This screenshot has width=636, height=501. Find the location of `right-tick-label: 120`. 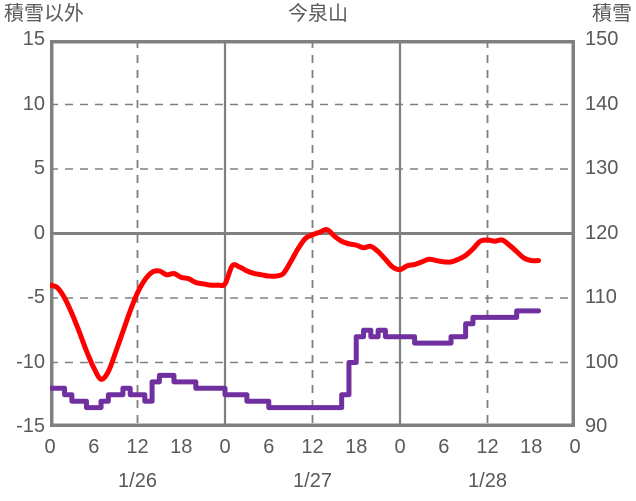

right-tick-label: 120 is located at coordinates (602, 232).